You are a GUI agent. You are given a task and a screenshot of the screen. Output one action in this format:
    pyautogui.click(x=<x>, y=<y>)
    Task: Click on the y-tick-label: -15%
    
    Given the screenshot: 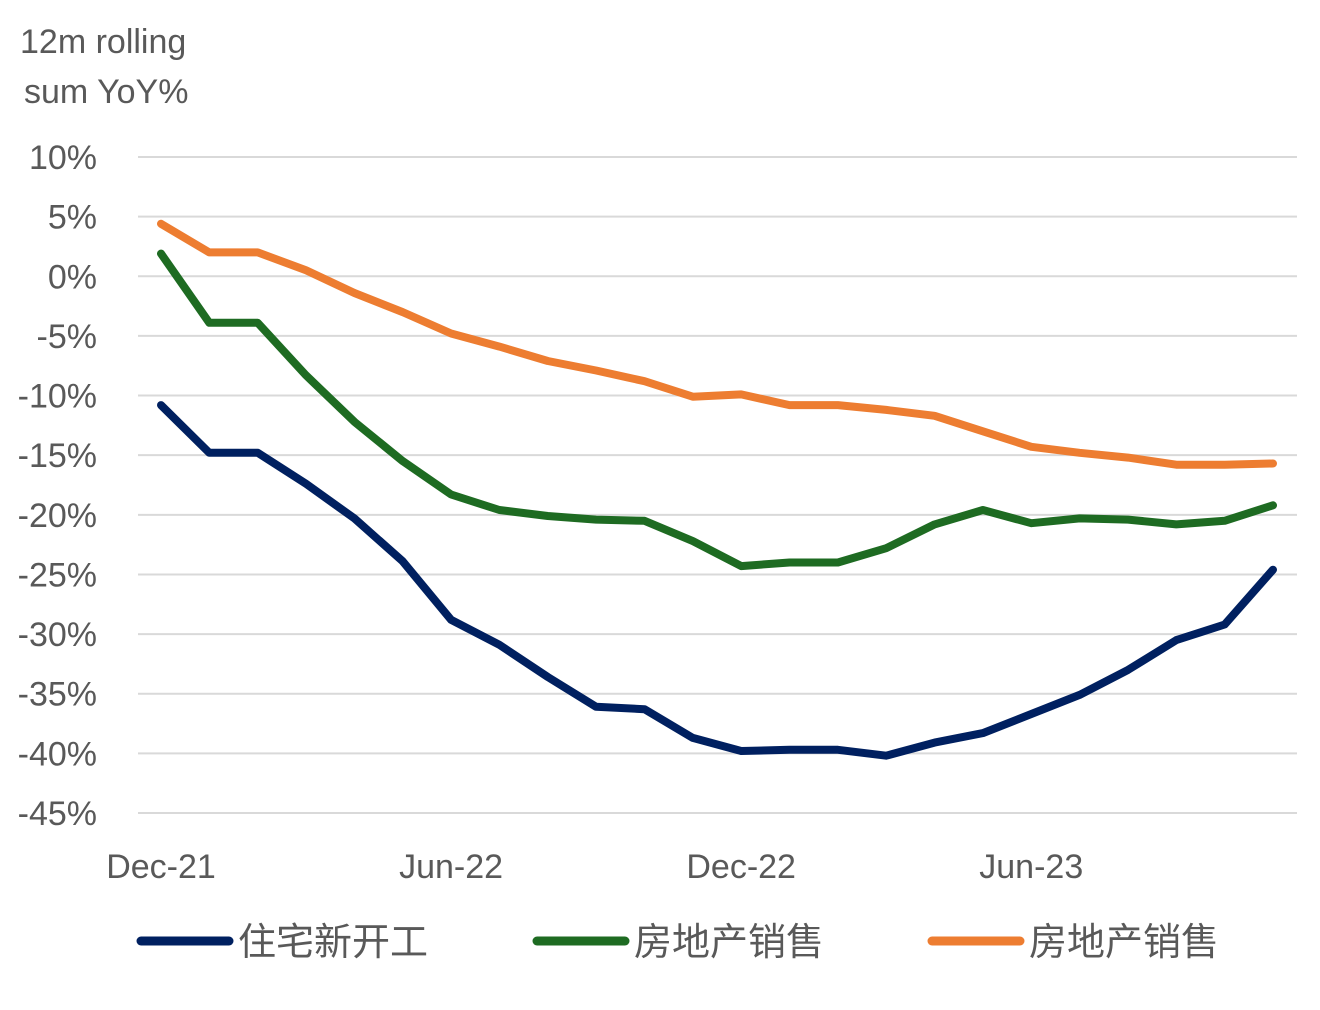 What is the action you would take?
    pyautogui.click(x=57, y=456)
    